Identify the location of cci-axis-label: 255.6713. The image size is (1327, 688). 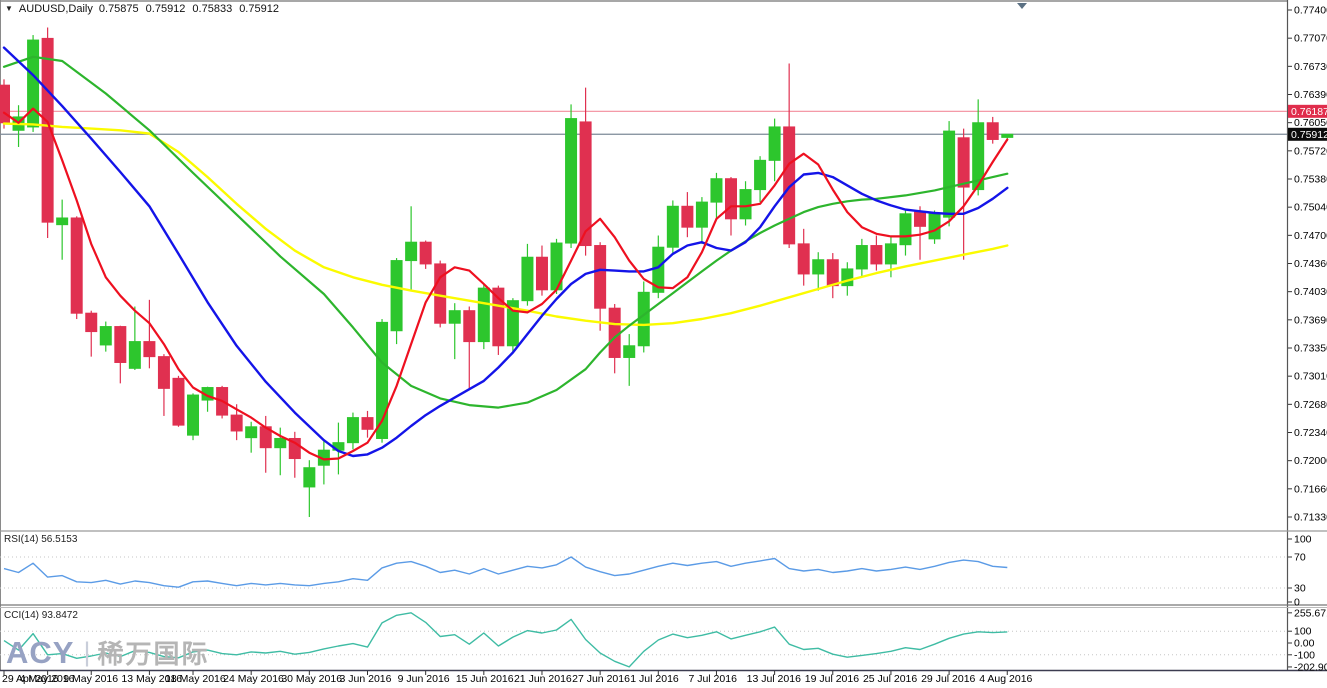
(1310, 613).